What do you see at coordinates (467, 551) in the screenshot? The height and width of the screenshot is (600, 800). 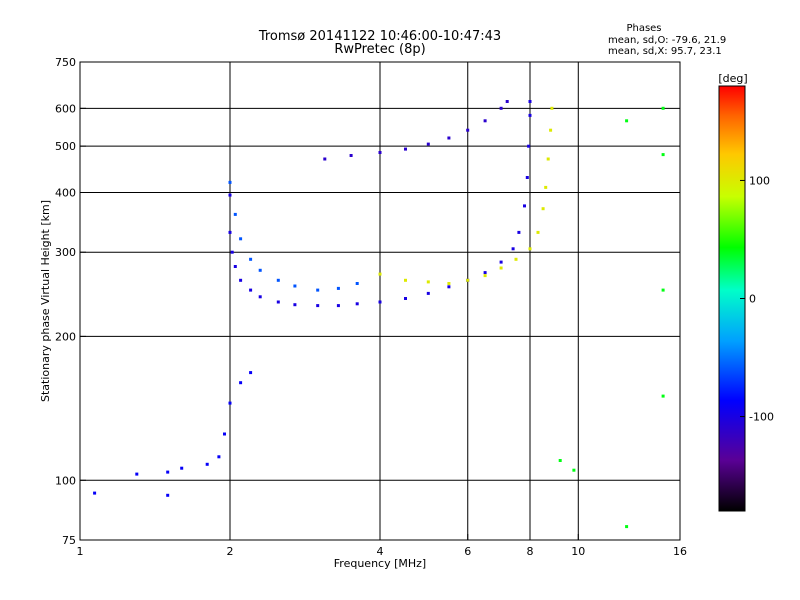 I see `x-tick-label: 6` at bounding box center [467, 551].